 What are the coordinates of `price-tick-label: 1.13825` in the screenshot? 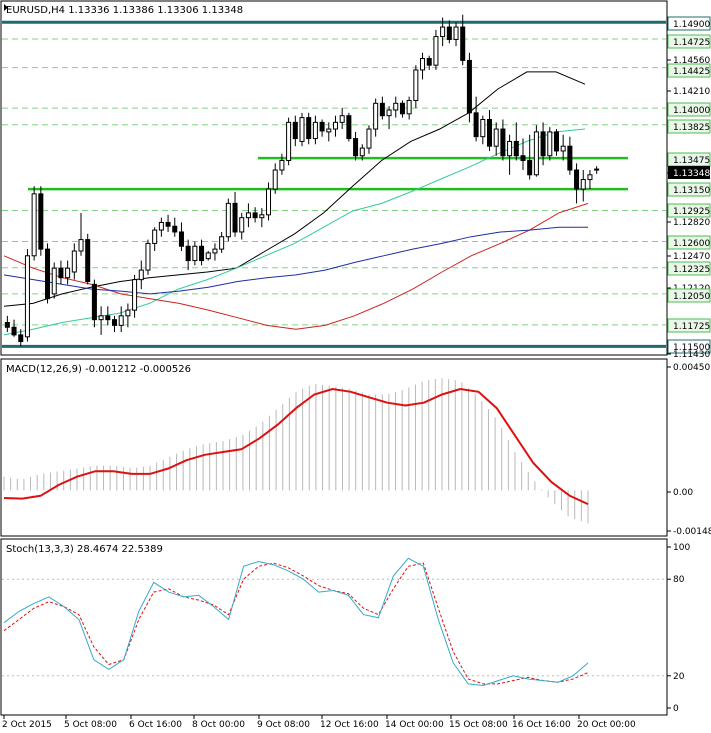 It's located at (691, 128).